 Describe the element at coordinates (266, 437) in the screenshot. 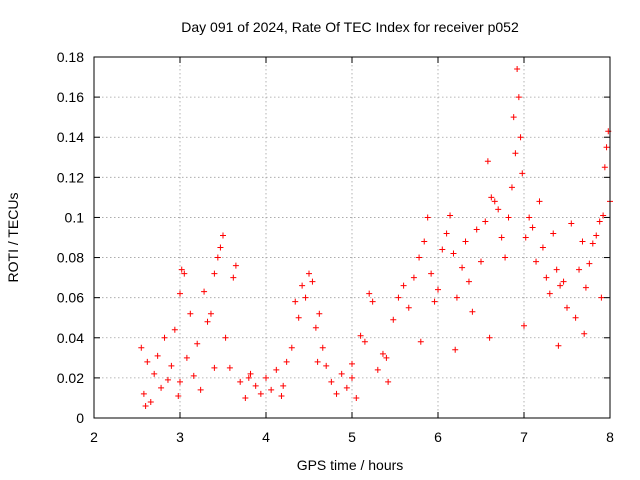

I see `x-tick-label: 4` at that location.